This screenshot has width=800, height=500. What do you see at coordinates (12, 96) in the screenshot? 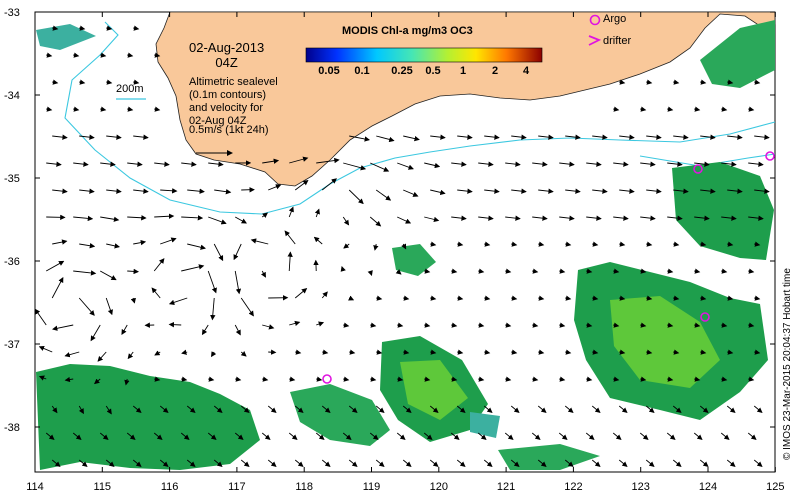
I see `lat-tick-label: -34` at bounding box center [12, 96].